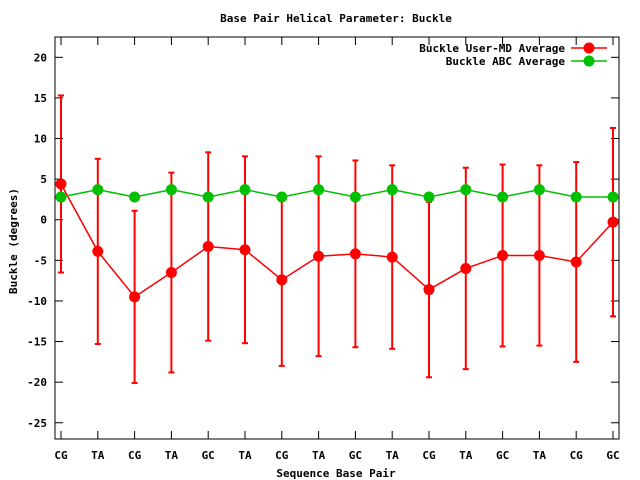 This screenshot has width=640, height=480. Describe the element at coordinates (40, 260) in the screenshot. I see `y-tick-label: -5` at that location.